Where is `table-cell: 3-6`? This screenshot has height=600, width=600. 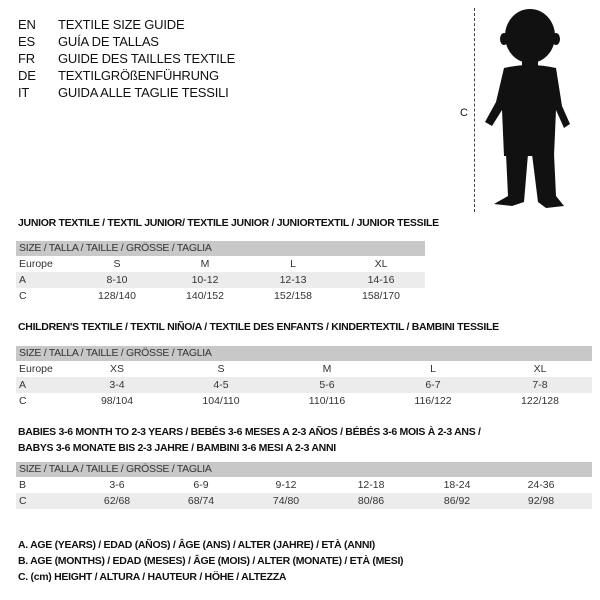
table-cell: 3-6 is located at coordinates (117, 485).